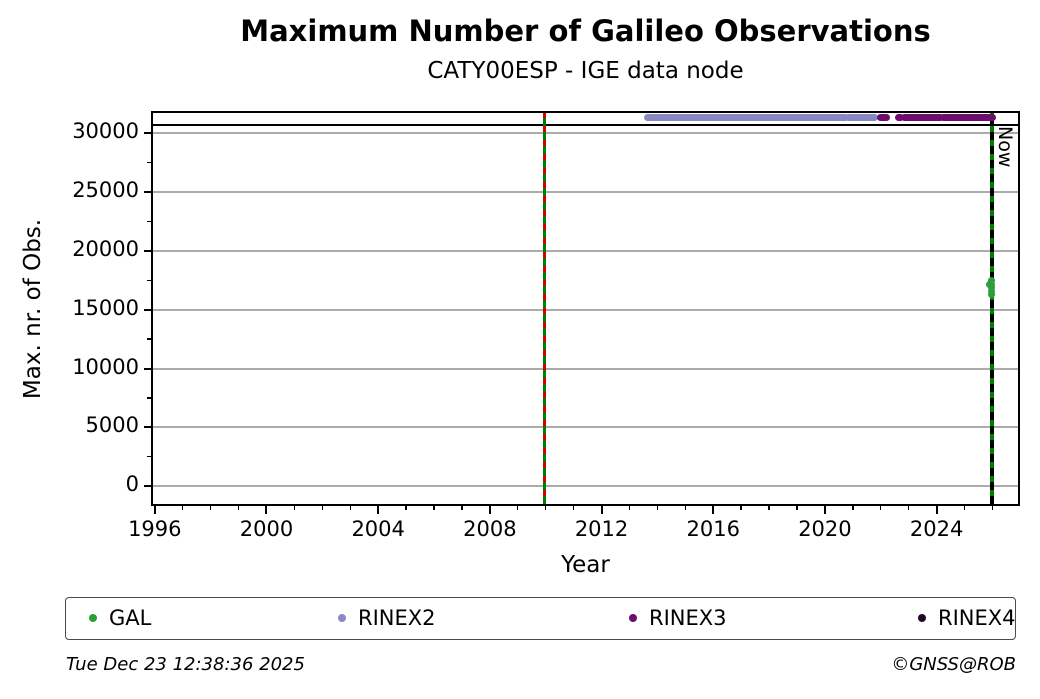 Image resolution: width=1040 pixels, height=699 pixels. What do you see at coordinates (540, 618) in the screenshot?
I see `legend: GAL RINEX2 RINEX3 RINEX4` at bounding box center [540, 618].